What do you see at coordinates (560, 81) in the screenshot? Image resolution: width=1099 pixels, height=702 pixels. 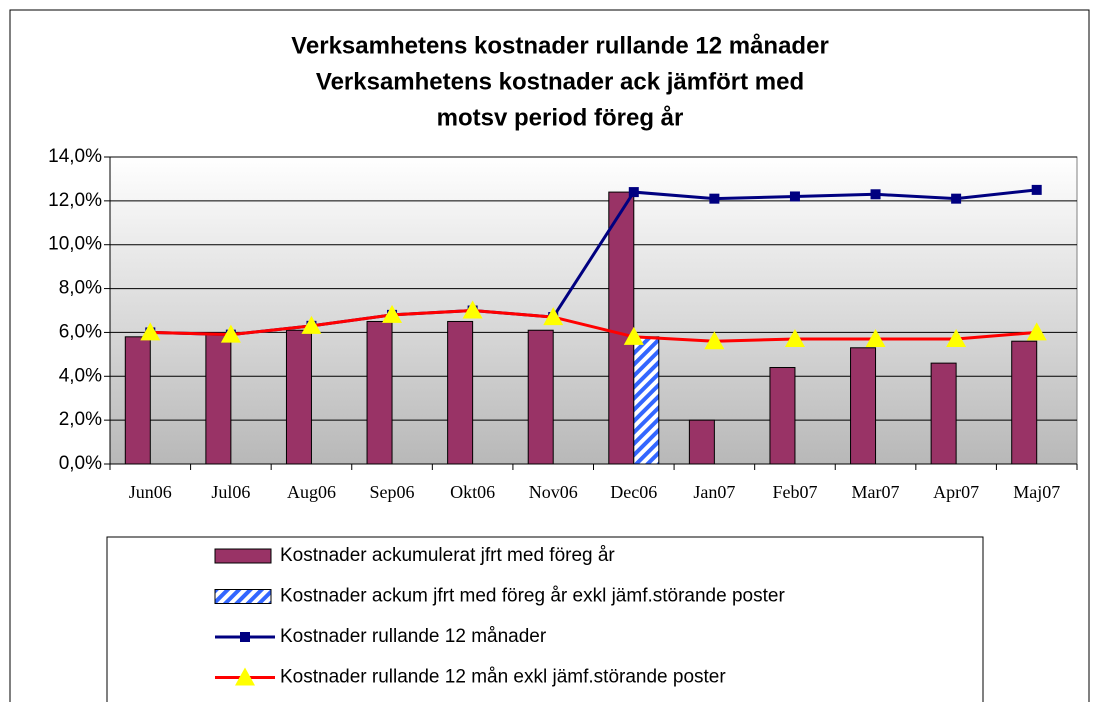 I see `chart-title: Verksamhetens kostnader ack jämfört med` at bounding box center [560, 81].